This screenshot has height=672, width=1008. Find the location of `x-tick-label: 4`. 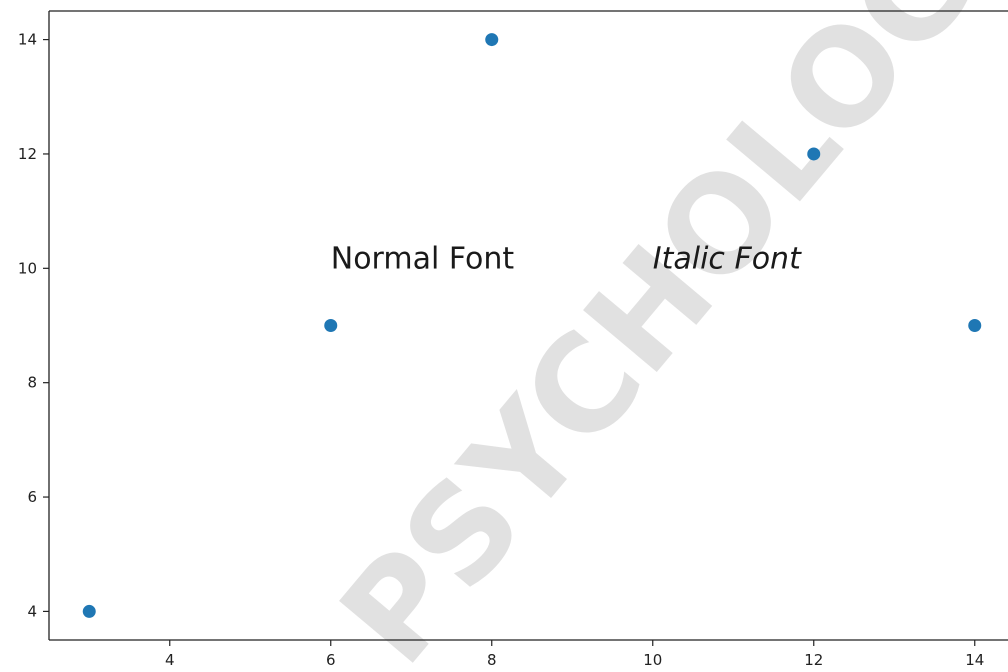

x-tick-label: 4 is located at coordinates (170, 660).